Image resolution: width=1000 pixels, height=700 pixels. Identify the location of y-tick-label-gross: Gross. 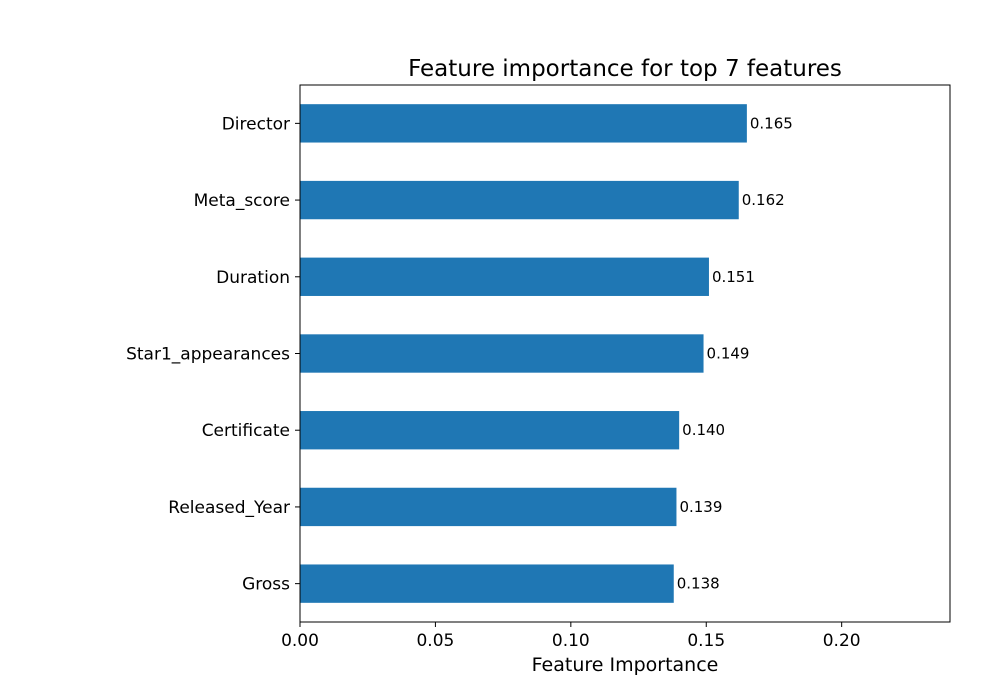
(266, 585).